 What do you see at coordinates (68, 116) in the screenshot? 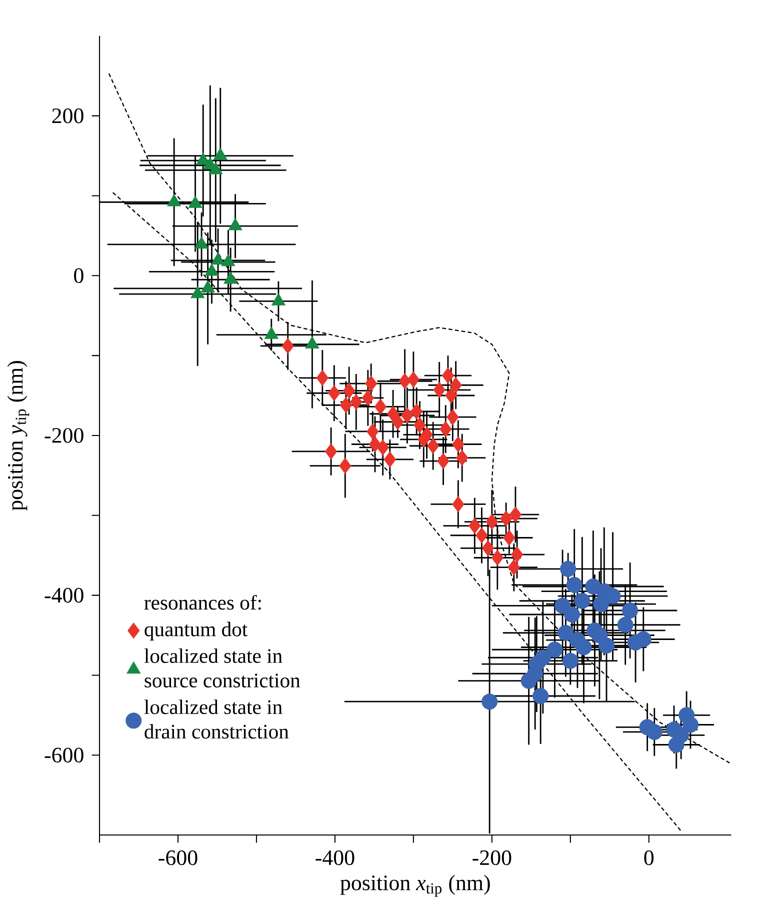
I see `y-tick-label: 200` at bounding box center [68, 116].